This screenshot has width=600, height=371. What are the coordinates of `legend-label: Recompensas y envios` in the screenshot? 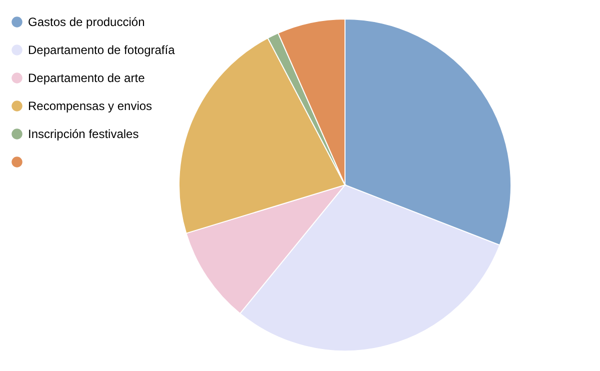 It's located at (90, 106).